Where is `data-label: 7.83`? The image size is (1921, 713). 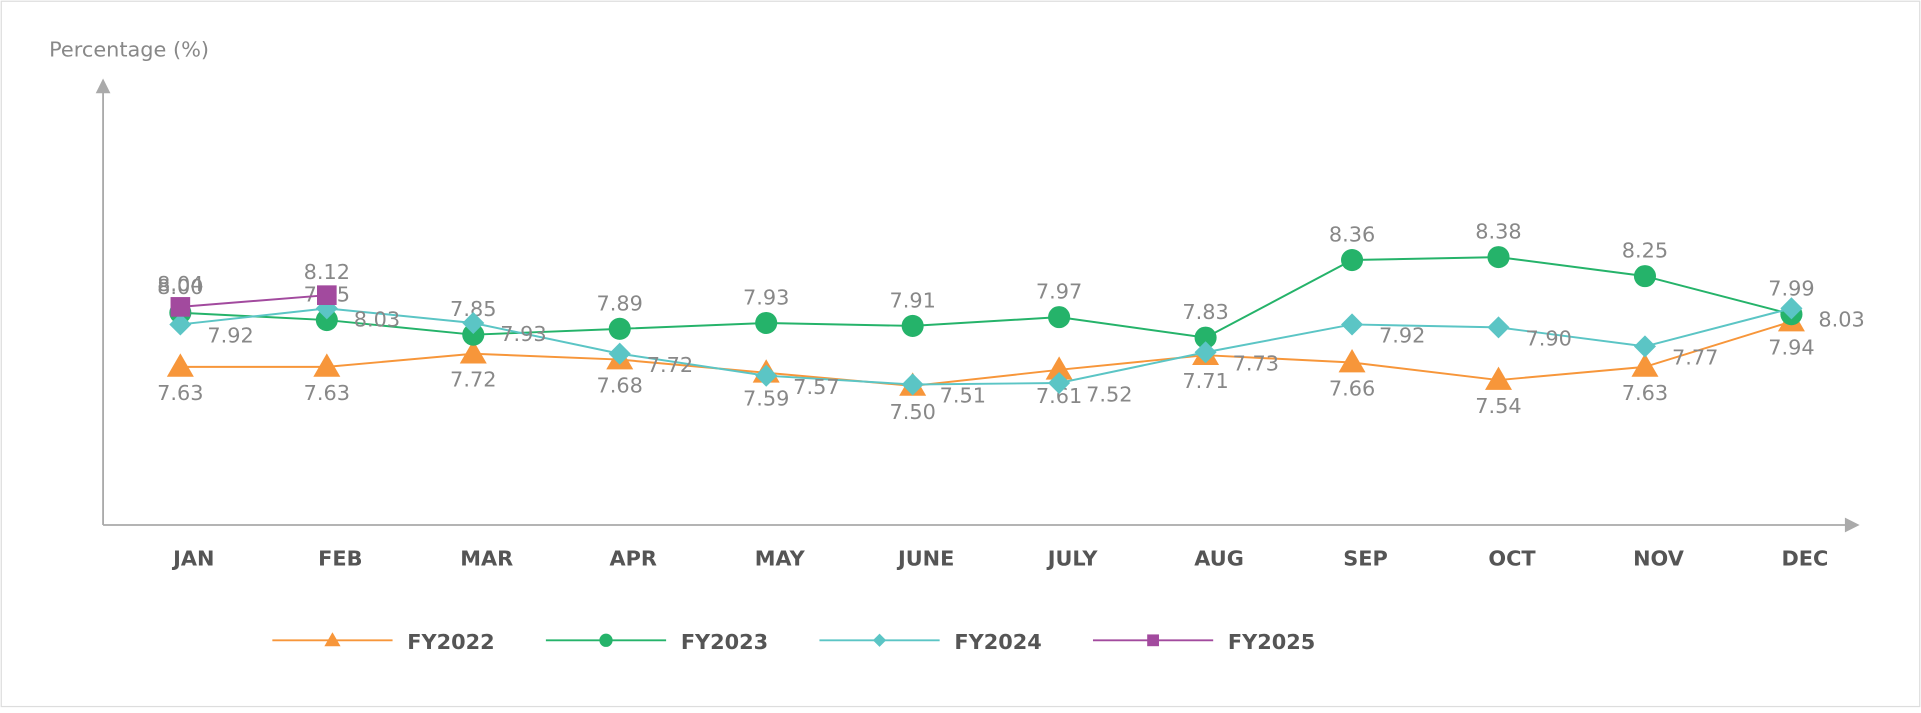
data-label: 7.83 is located at coordinates (1205, 312).